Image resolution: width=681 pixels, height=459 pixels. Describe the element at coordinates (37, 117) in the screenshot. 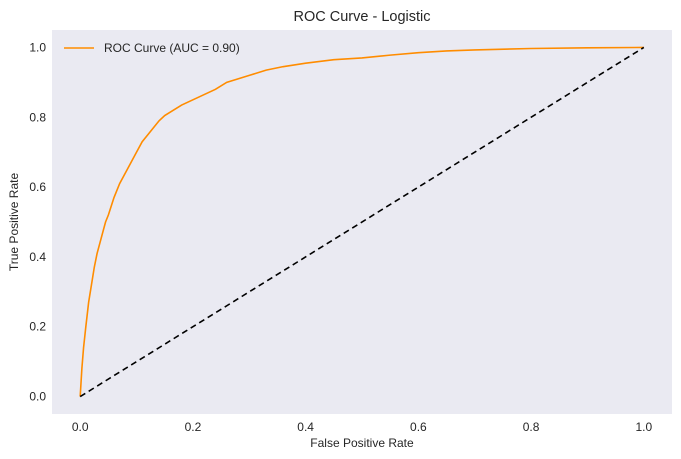

I see `y-tick-label: 0.8` at that location.